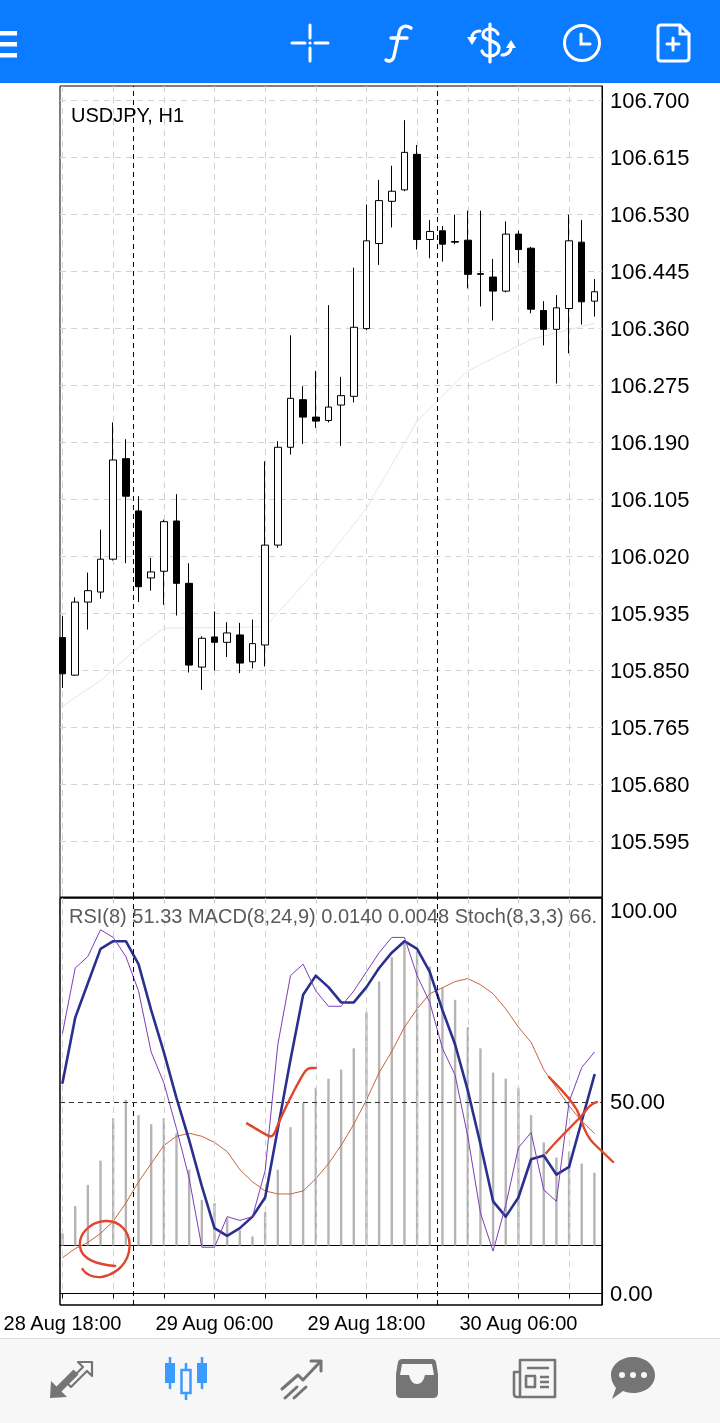 This screenshot has height=1423, width=720. Describe the element at coordinates (650, 215) in the screenshot. I see `y-tick-label: 106.530` at that location.